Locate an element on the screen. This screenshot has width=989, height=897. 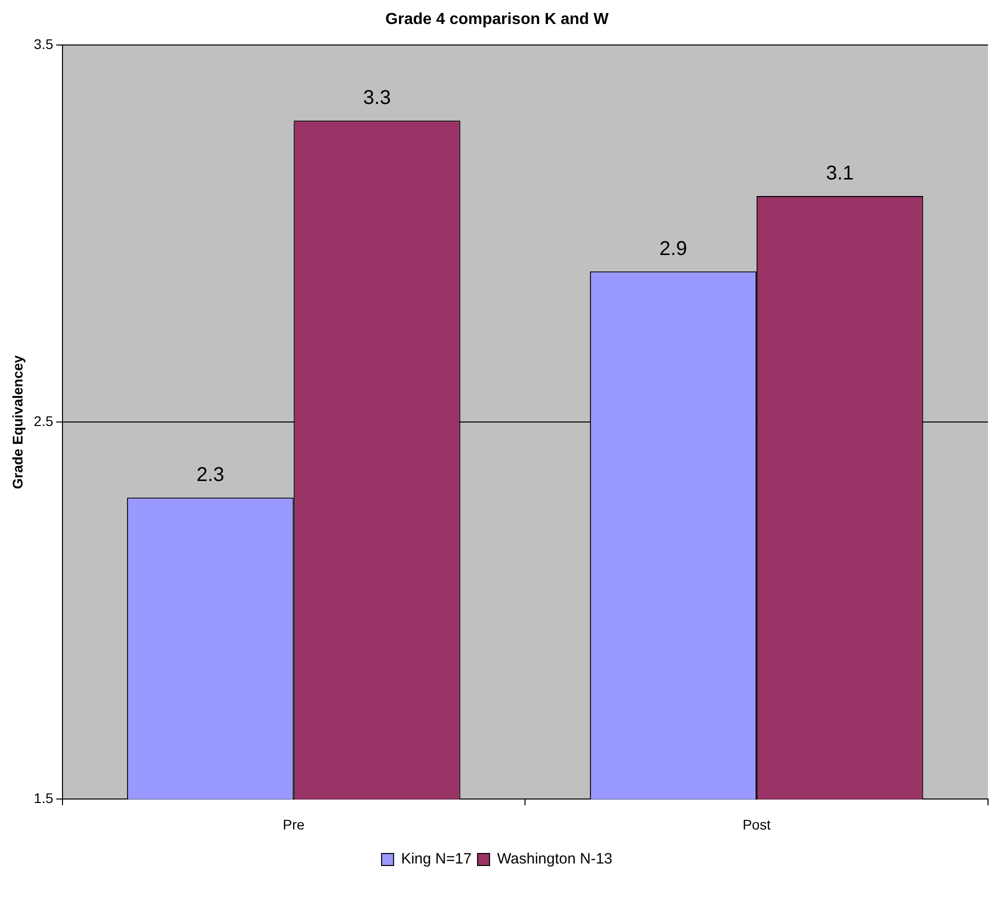
data-label: 2.9 is located at coordinates (673, 249).